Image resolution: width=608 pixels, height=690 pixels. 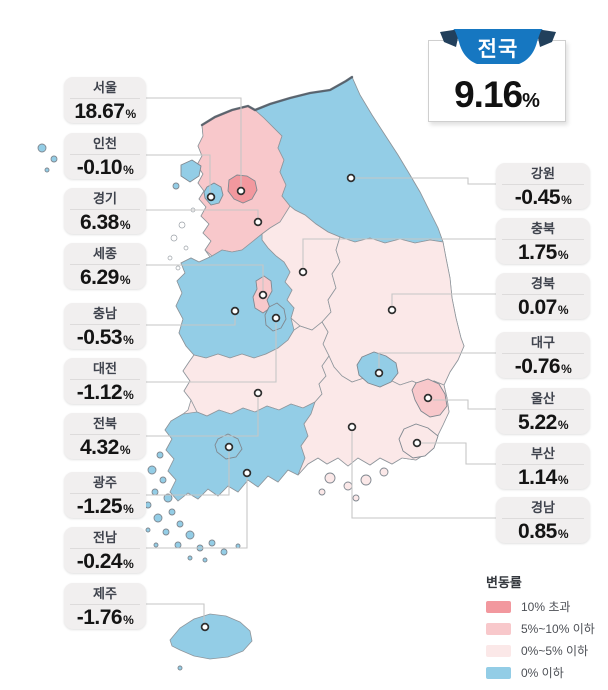 I want to click on marker-sejong, so click(x=263, y=295).